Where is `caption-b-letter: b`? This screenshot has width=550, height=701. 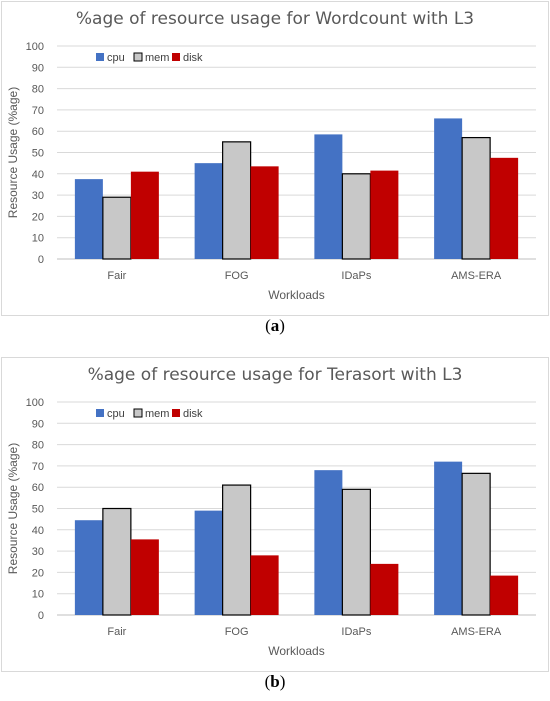 caption-b-letter: b is located at coordinates (275, 681).